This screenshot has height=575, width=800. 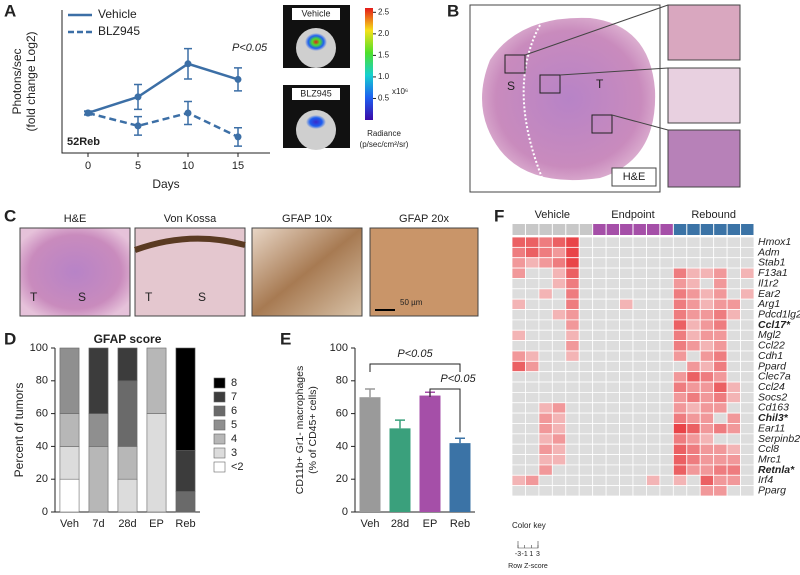 I want to click on panel-letter: E, so click(x=285, y=338).